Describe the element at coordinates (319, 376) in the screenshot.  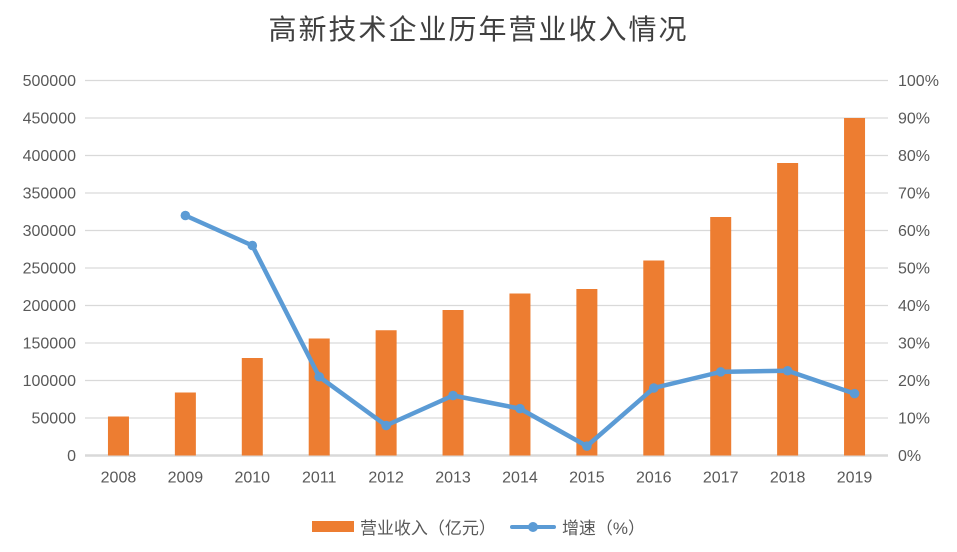
I see `line-marker-2011` at that location.